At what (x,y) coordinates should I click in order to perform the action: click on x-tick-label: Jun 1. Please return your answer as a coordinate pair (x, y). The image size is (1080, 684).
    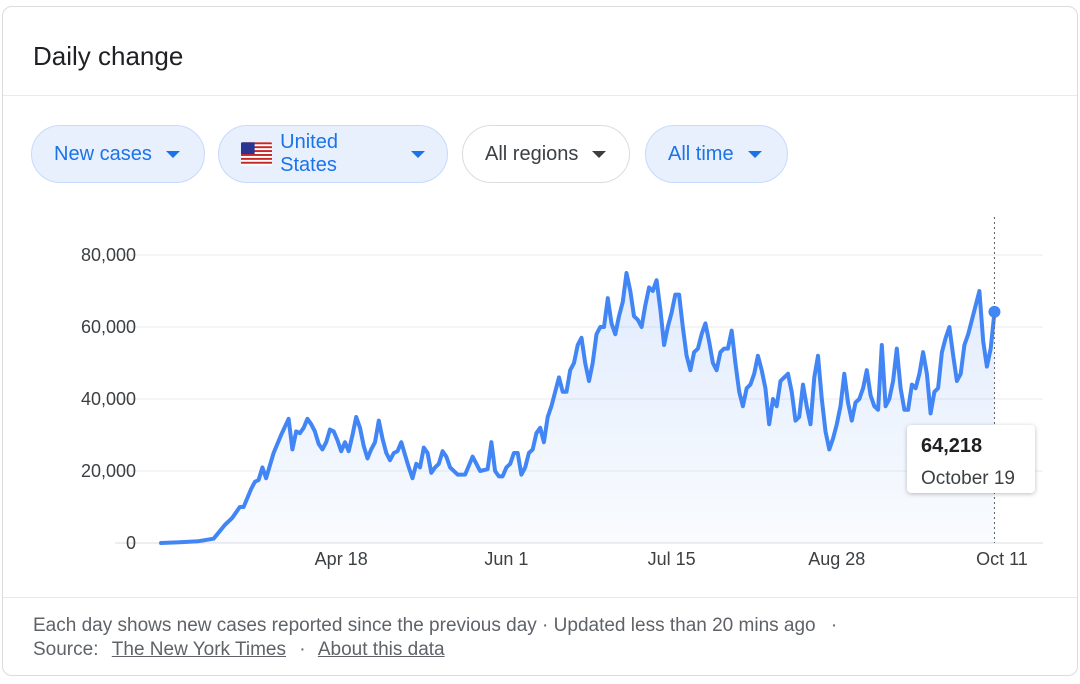
    Looking at the image, I should click on (506, 559).